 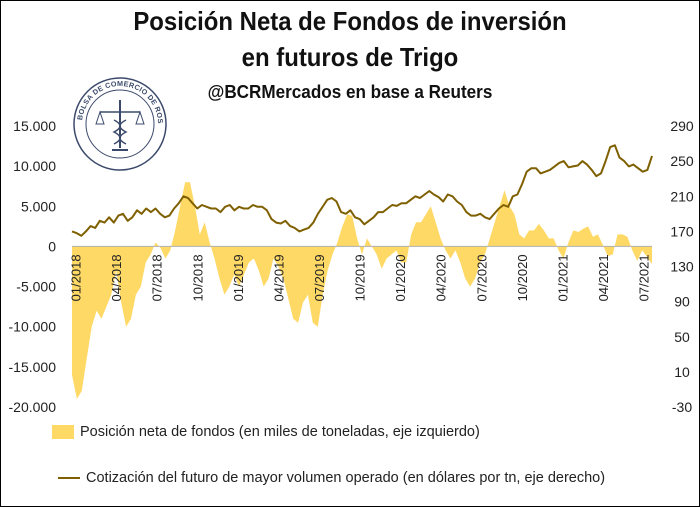 I want to click on right-axis-tick-label: 290, so click(x=682, y=126).